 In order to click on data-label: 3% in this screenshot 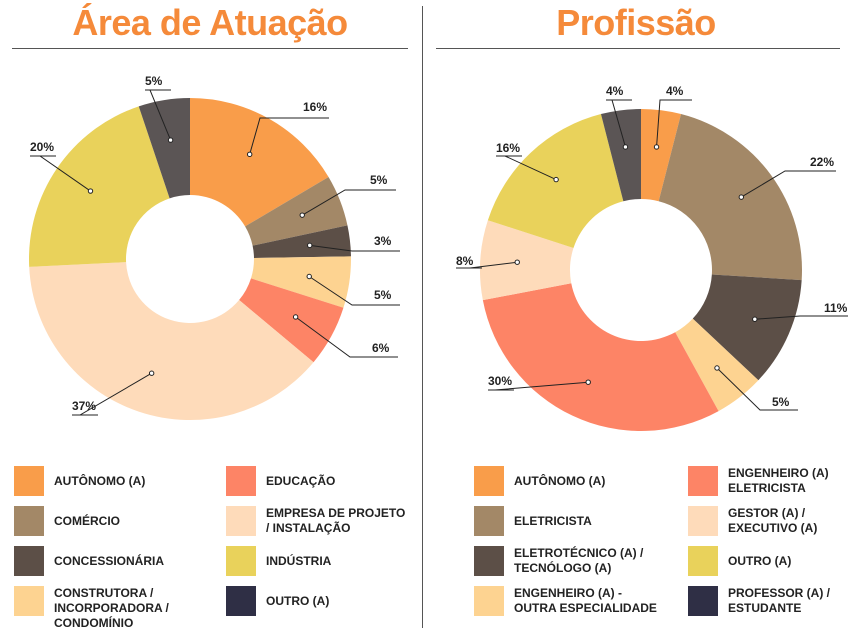, I will do `click(383, 241)`.